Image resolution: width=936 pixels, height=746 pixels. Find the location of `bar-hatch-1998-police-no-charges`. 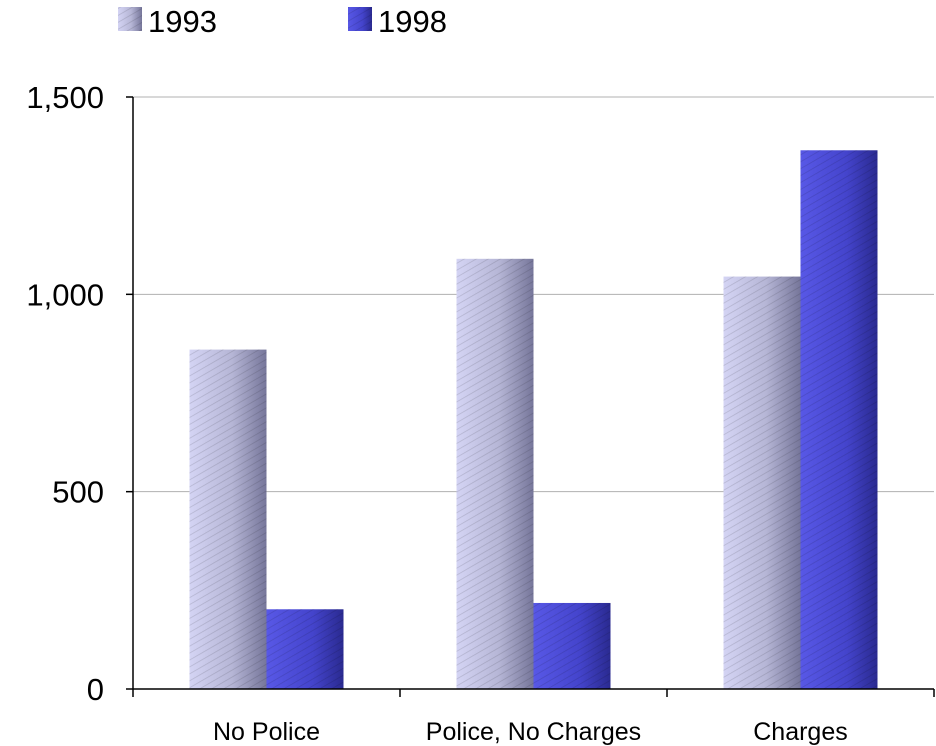

bar-hatch-1998-police-no-charges is located at coordinates (572, 645).